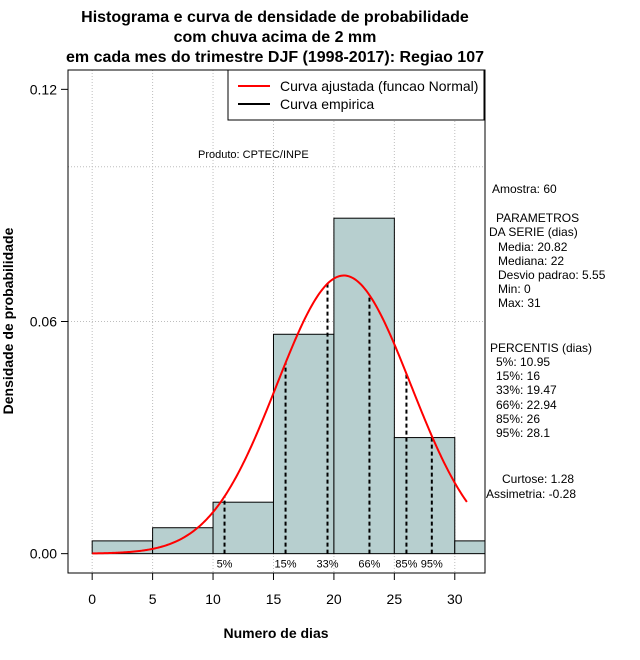  I want to click on percentile-label-2: 33%, so click(327, 565).